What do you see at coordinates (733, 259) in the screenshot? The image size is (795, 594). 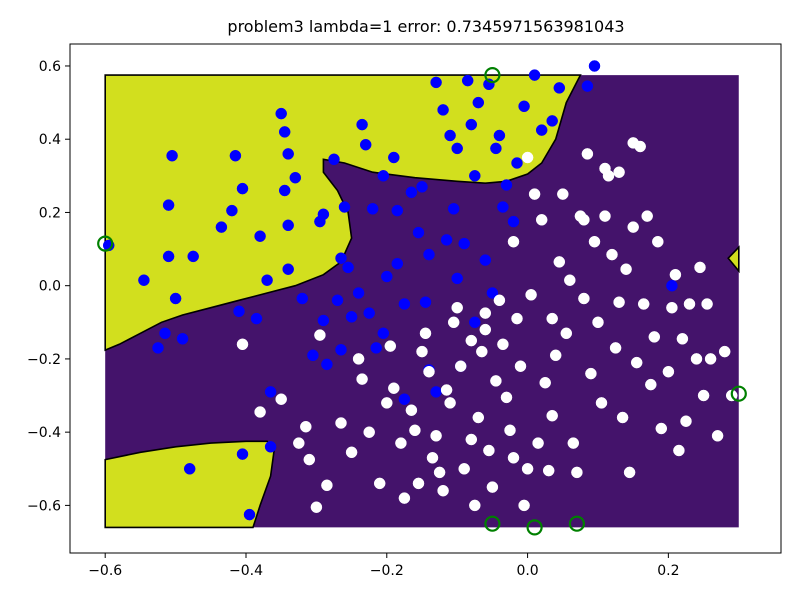 I see `class-1-region-right` at bounding box center [733, 259].